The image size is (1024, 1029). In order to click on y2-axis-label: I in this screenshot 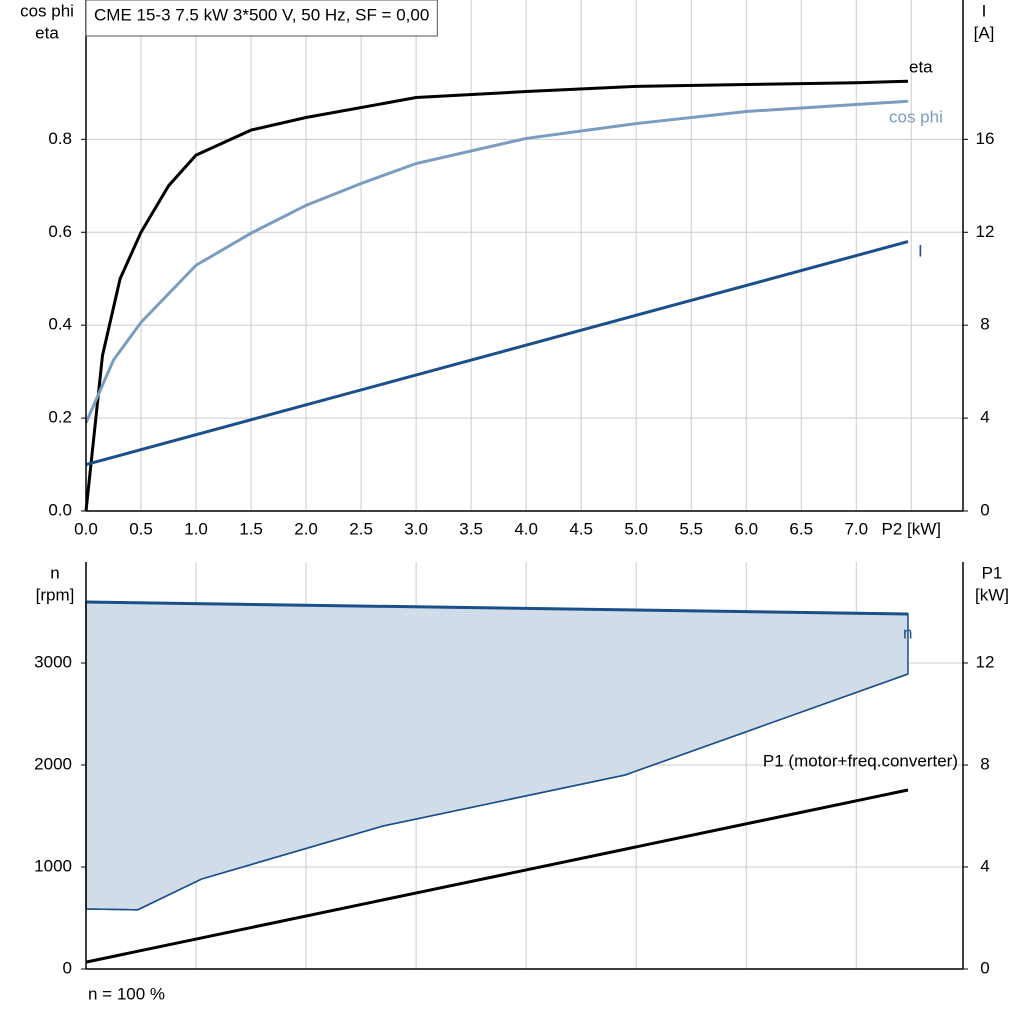, I will do `click(984, 10)`.